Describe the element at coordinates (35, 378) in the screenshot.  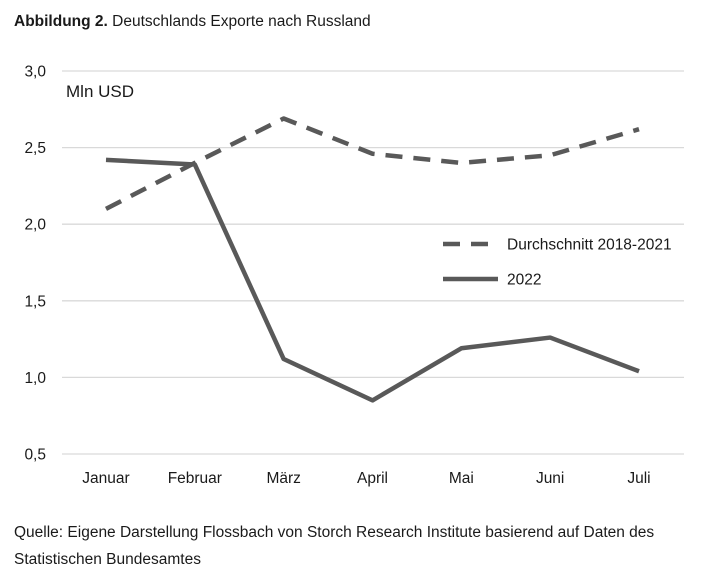
I see `y-tick-label: 1,0` at that location.